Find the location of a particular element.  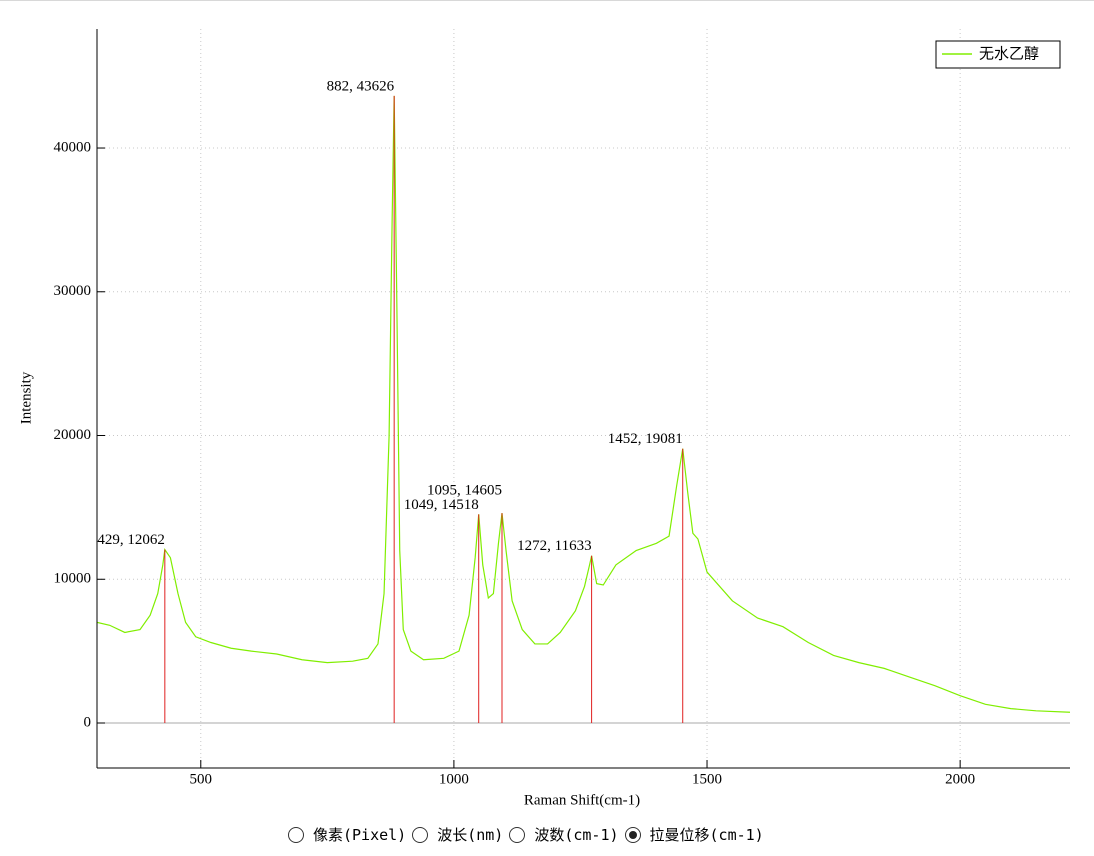

y-tick-label: 40000 is located at coordinates (73, 147).